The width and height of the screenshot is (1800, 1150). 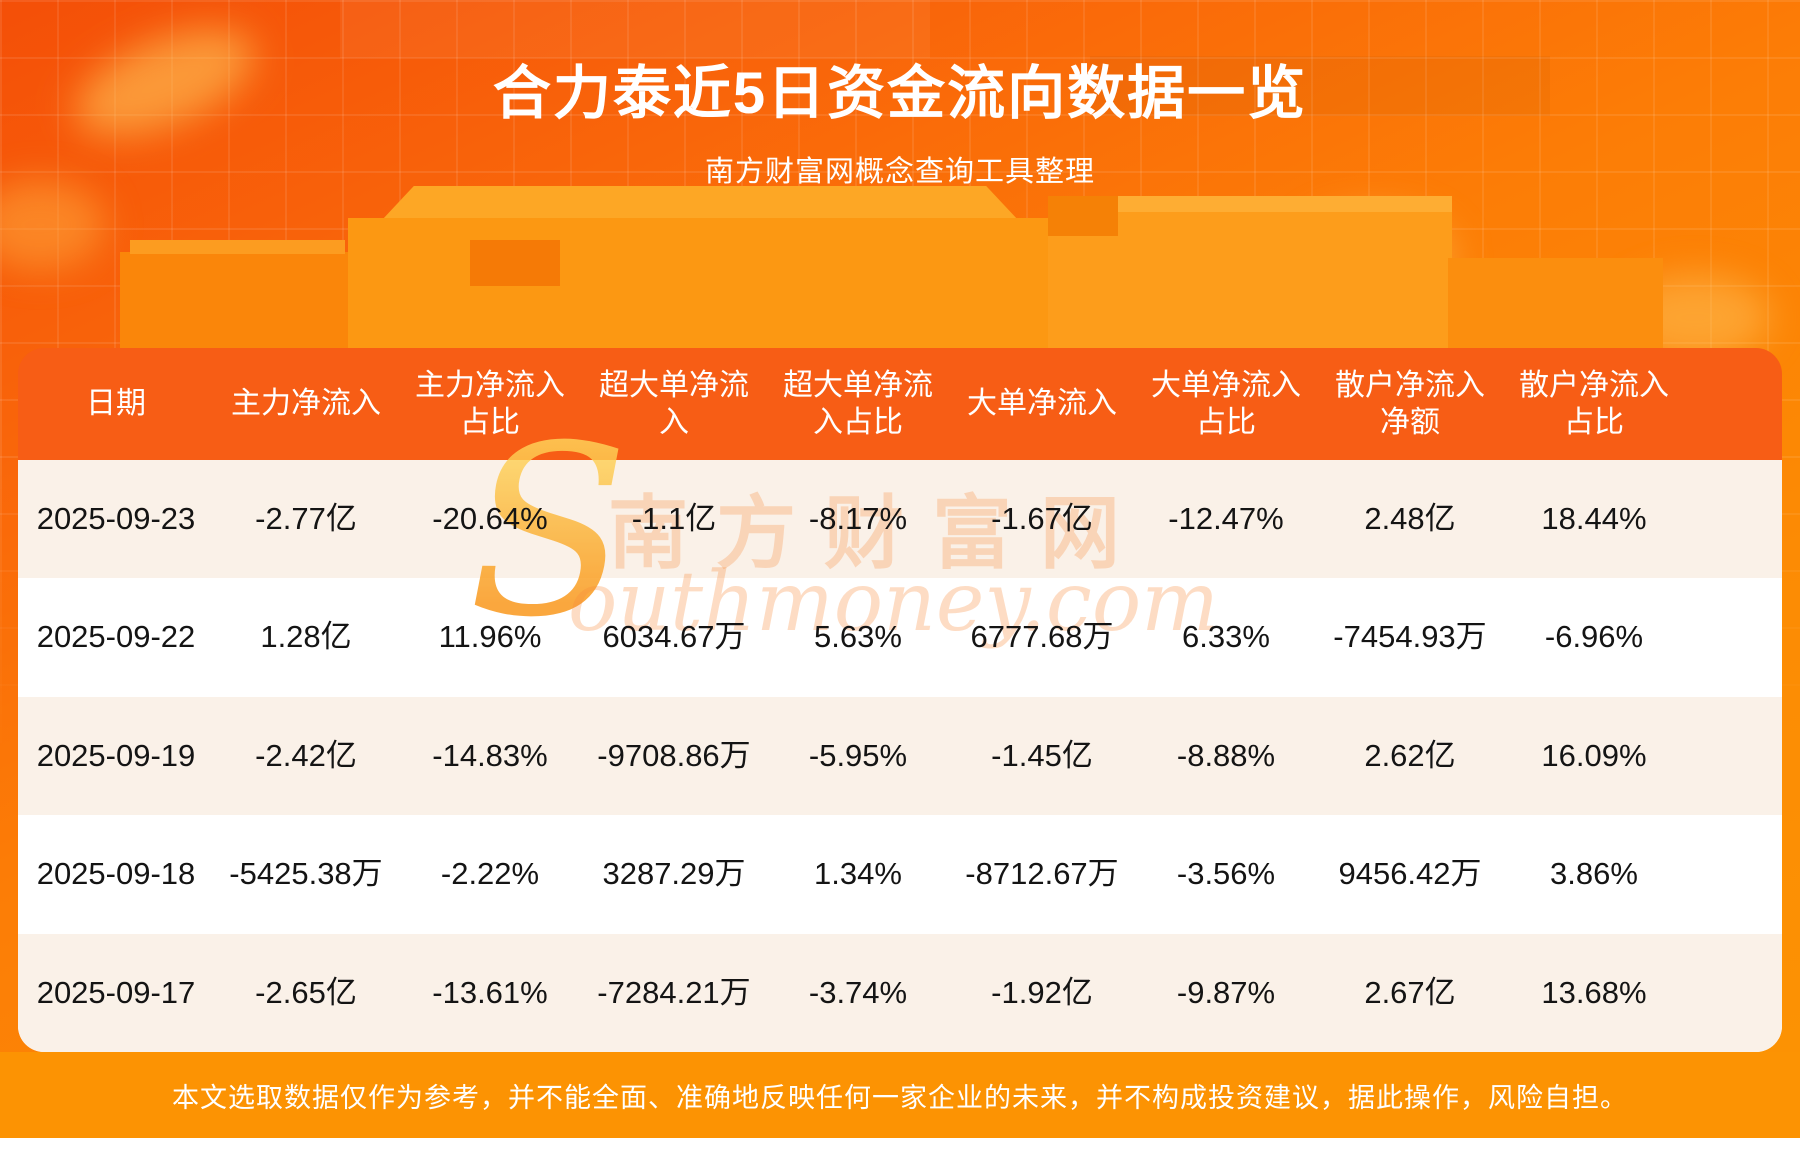 What do you see at coordinates (674, 518) in the screenshot?
I see `table-cell: -1.1亿` at bounding box center [674, 518].